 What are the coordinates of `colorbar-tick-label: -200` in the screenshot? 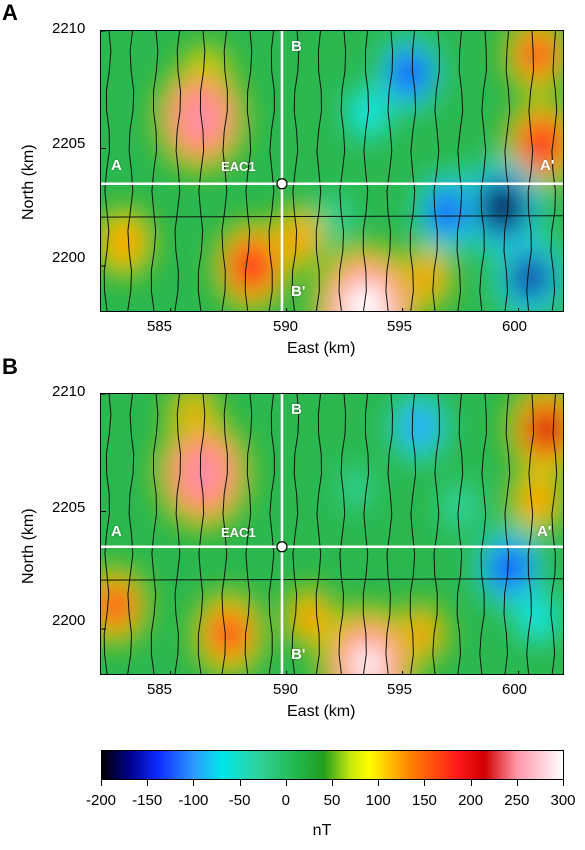 It's located at (101, 800).